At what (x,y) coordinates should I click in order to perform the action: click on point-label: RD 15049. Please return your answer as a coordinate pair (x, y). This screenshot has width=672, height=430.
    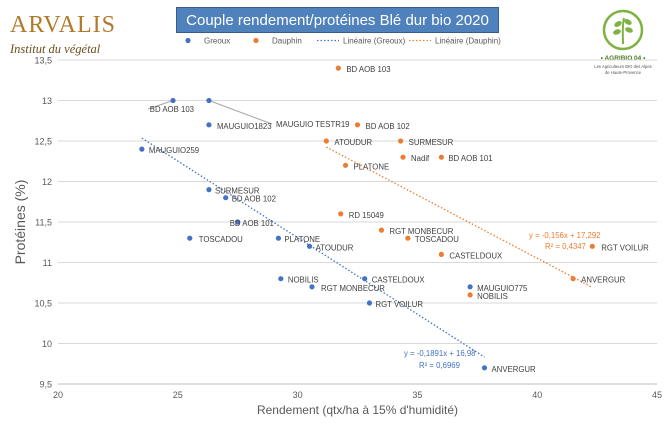
    Looking at the image, I should click on (366, 215).